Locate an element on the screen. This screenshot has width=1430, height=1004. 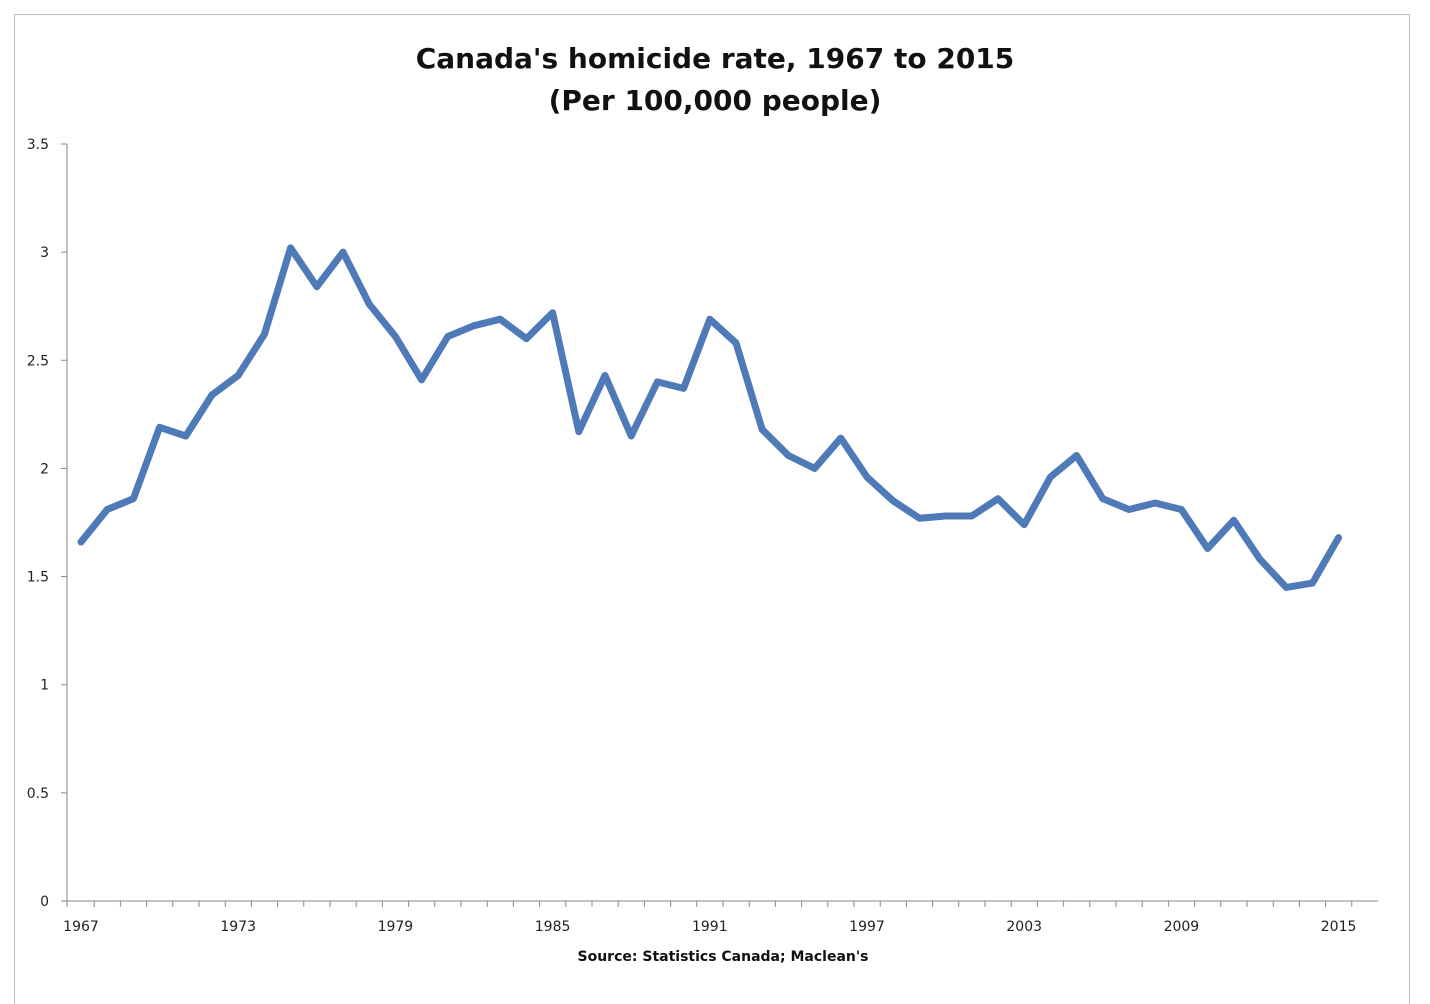
x-tick-label: 1985 is located at coordinates (553, 927).